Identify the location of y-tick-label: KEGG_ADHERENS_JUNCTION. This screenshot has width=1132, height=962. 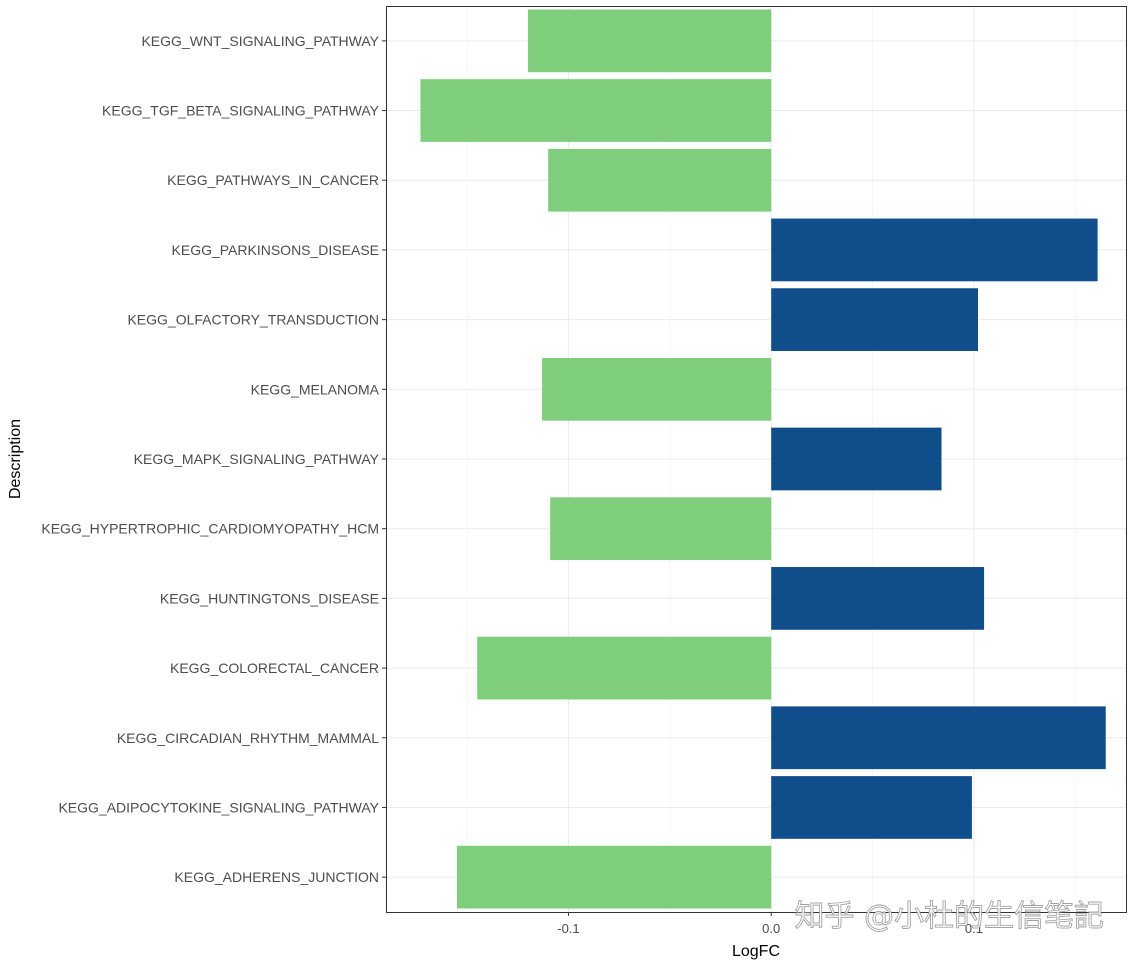
(276, 877).